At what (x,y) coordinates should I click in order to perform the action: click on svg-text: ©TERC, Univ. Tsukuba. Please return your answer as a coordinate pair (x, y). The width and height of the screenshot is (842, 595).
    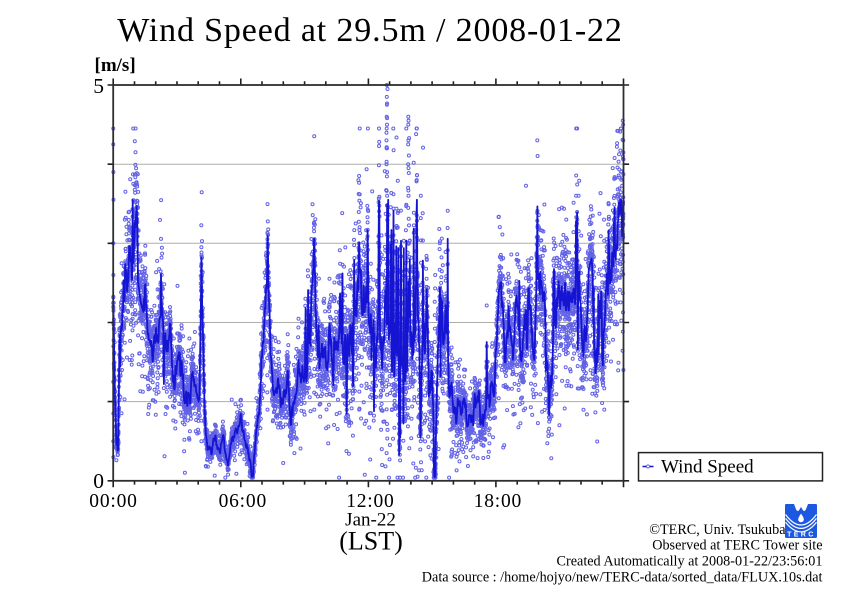
    Looking at the image, I should click on (717, 530).